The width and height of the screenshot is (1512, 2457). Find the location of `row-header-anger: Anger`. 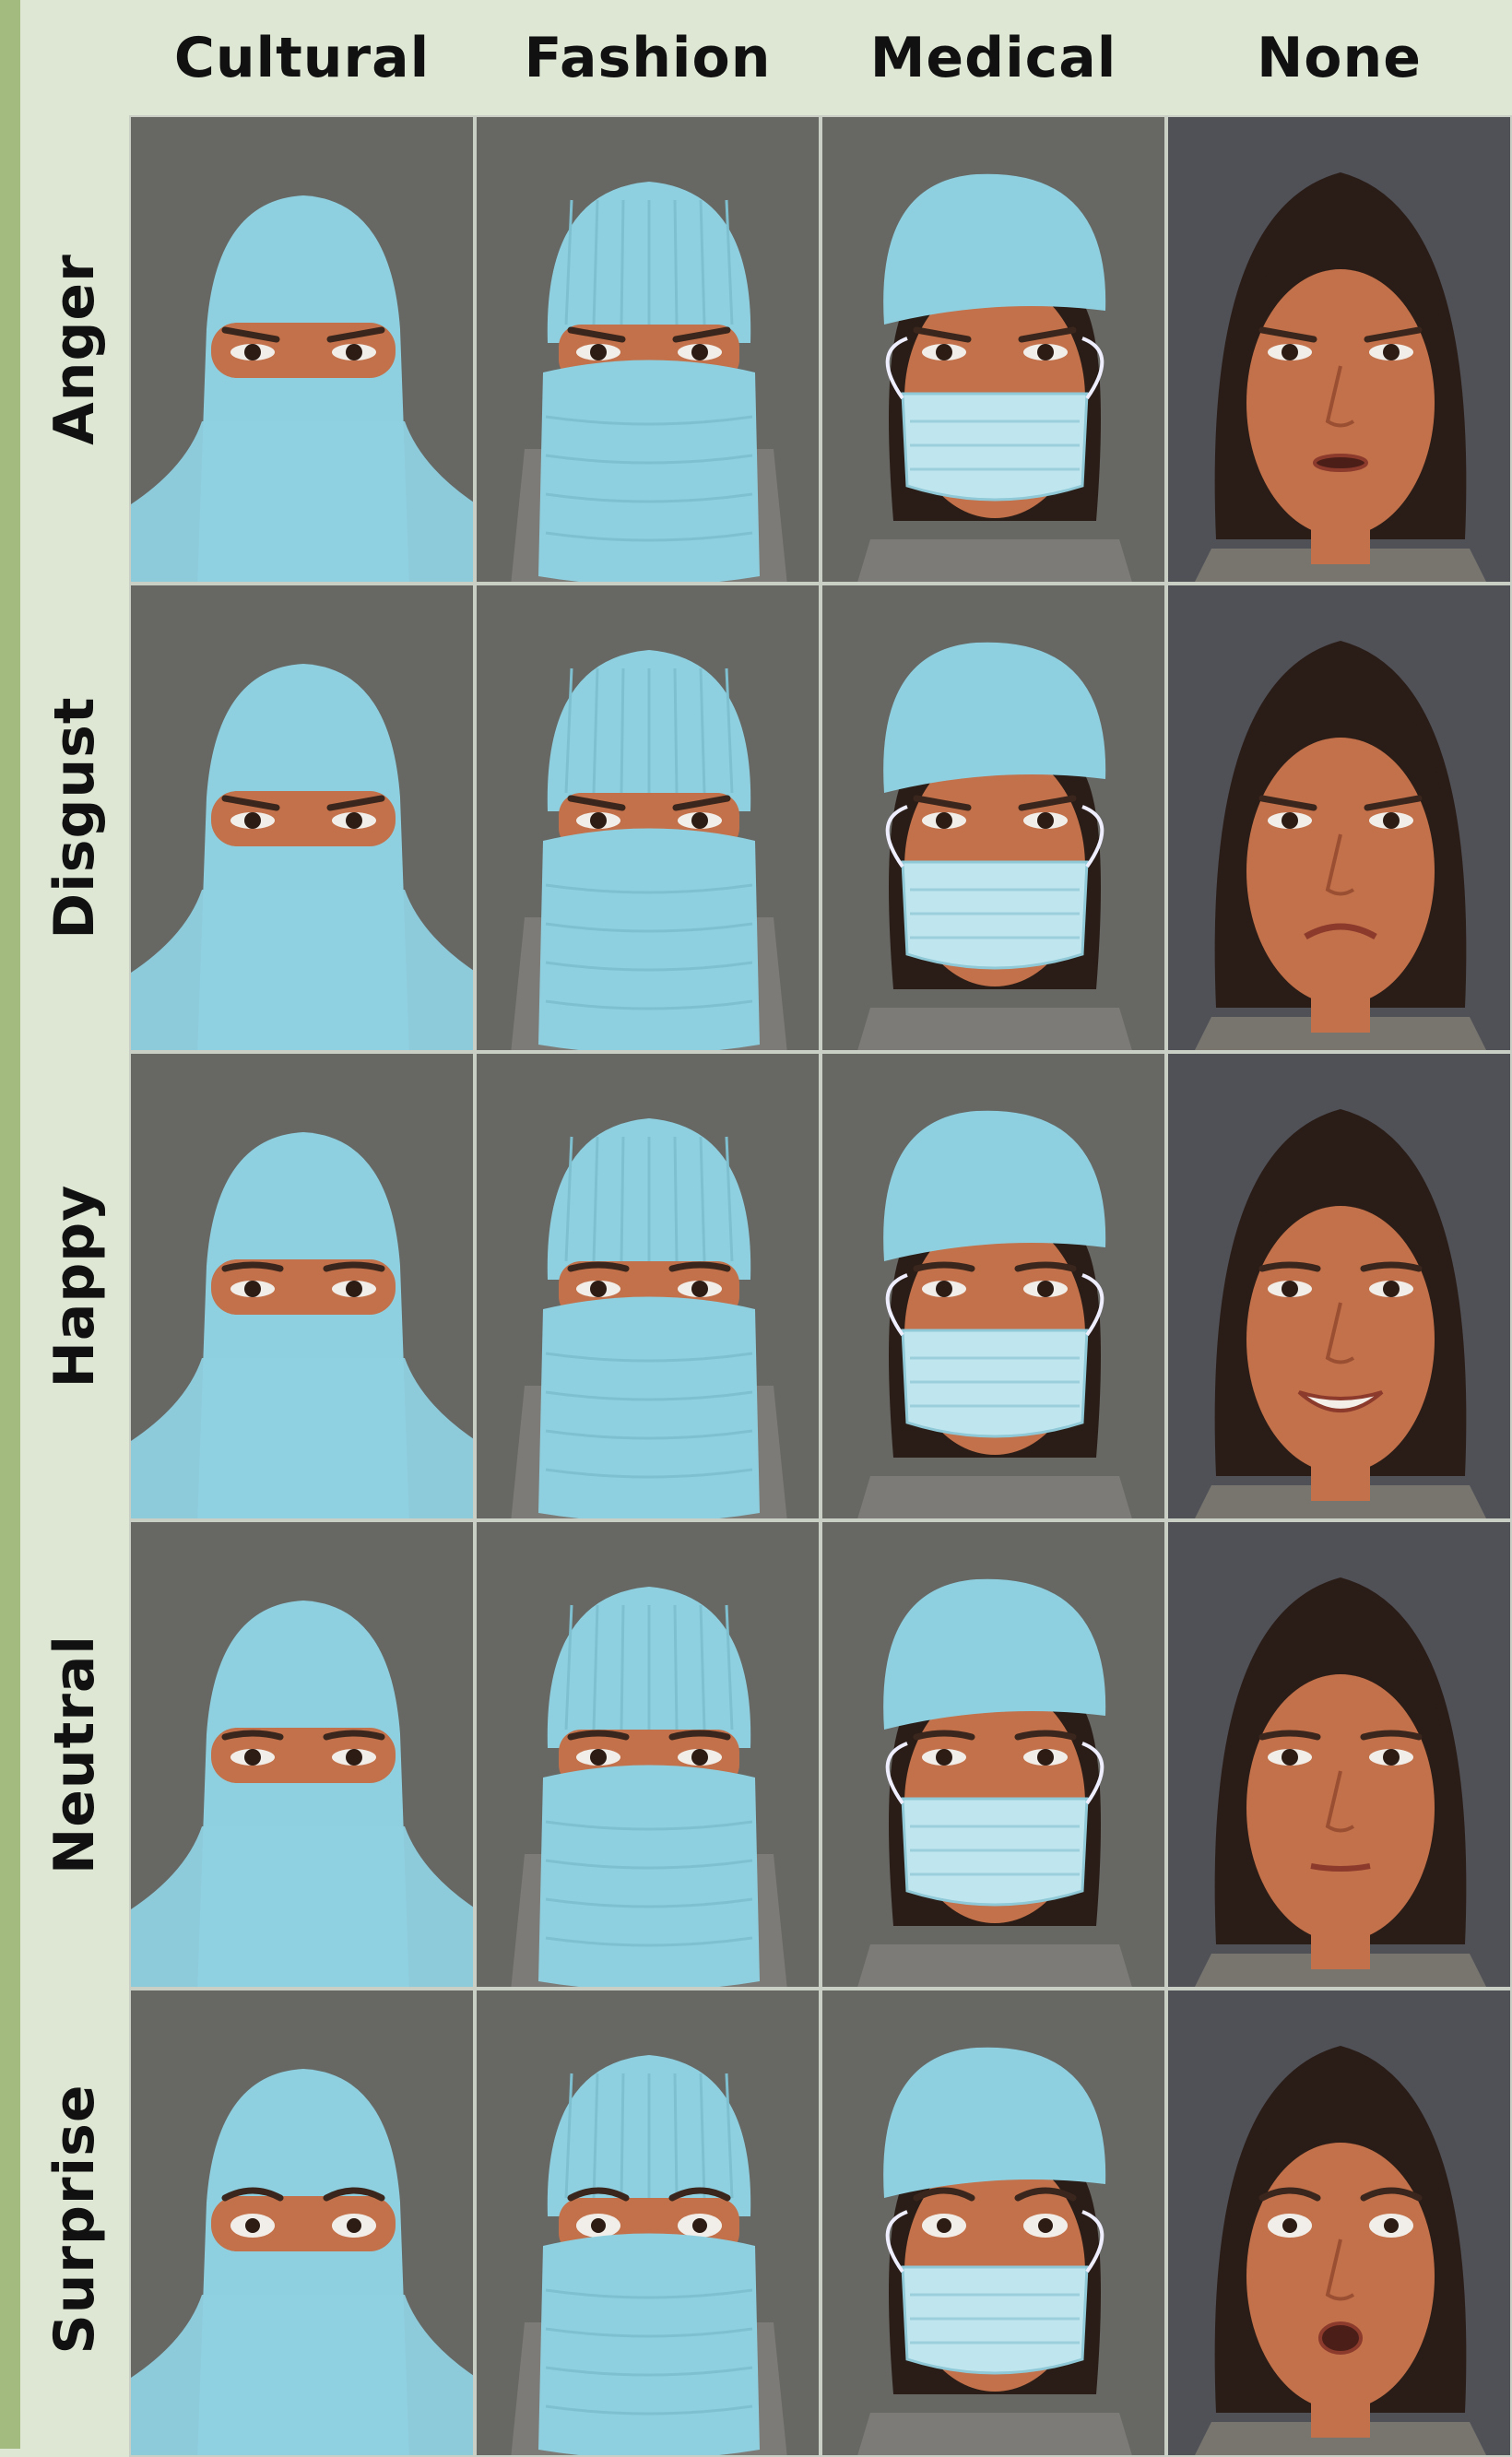

row-header-anger: Anger is located at coordinates (74, 349).